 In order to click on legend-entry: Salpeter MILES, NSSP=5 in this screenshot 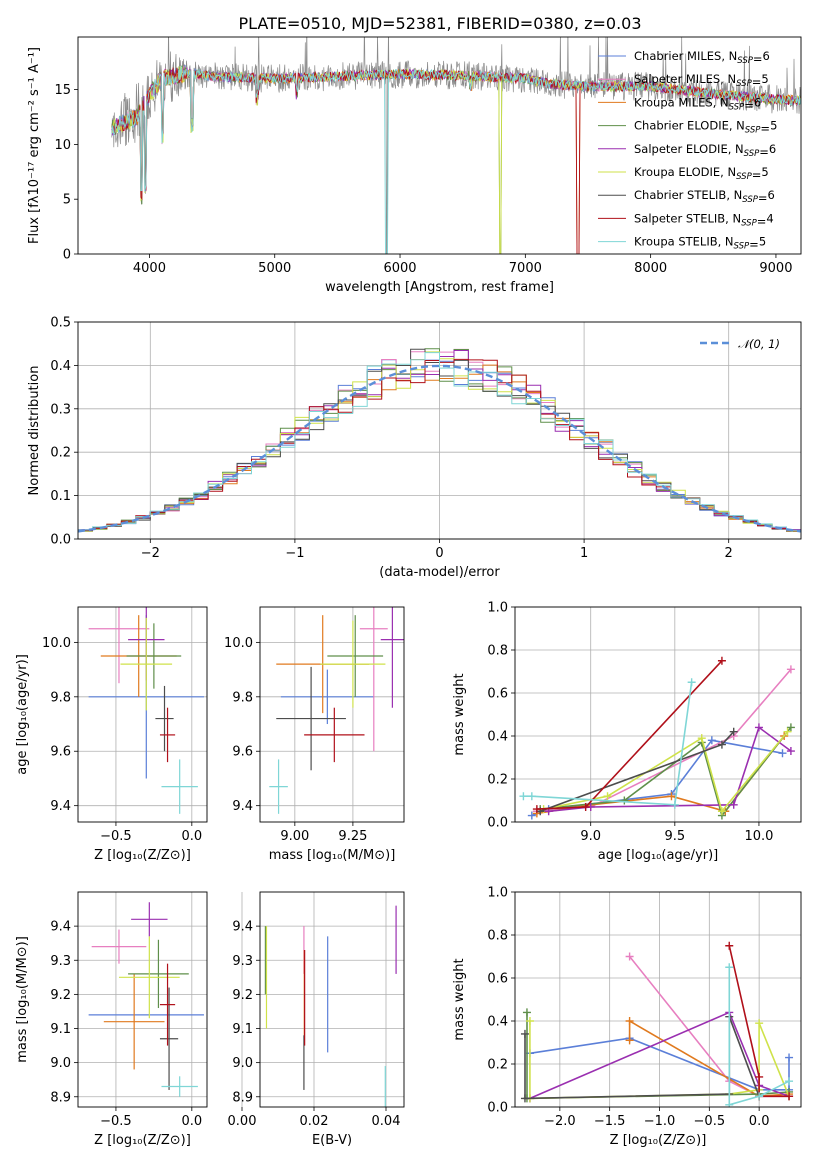, I will do `click(701, 80)`.